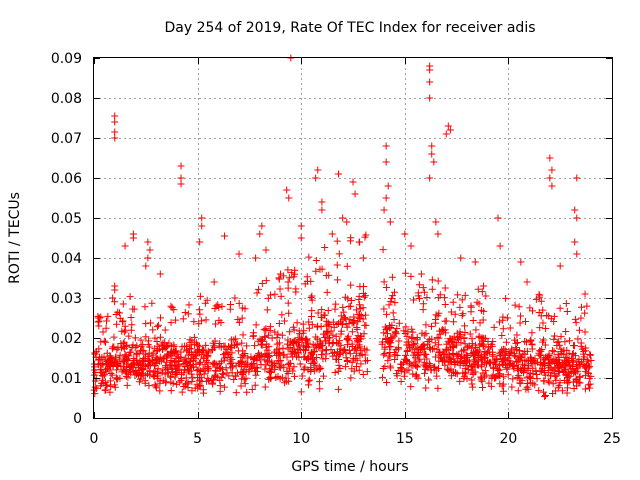 The image size is (640, 480). What do you see at coordinates (405, 439) in the screenshot?
I see `x-tick-label: 15` at bounding box center [405, 439].